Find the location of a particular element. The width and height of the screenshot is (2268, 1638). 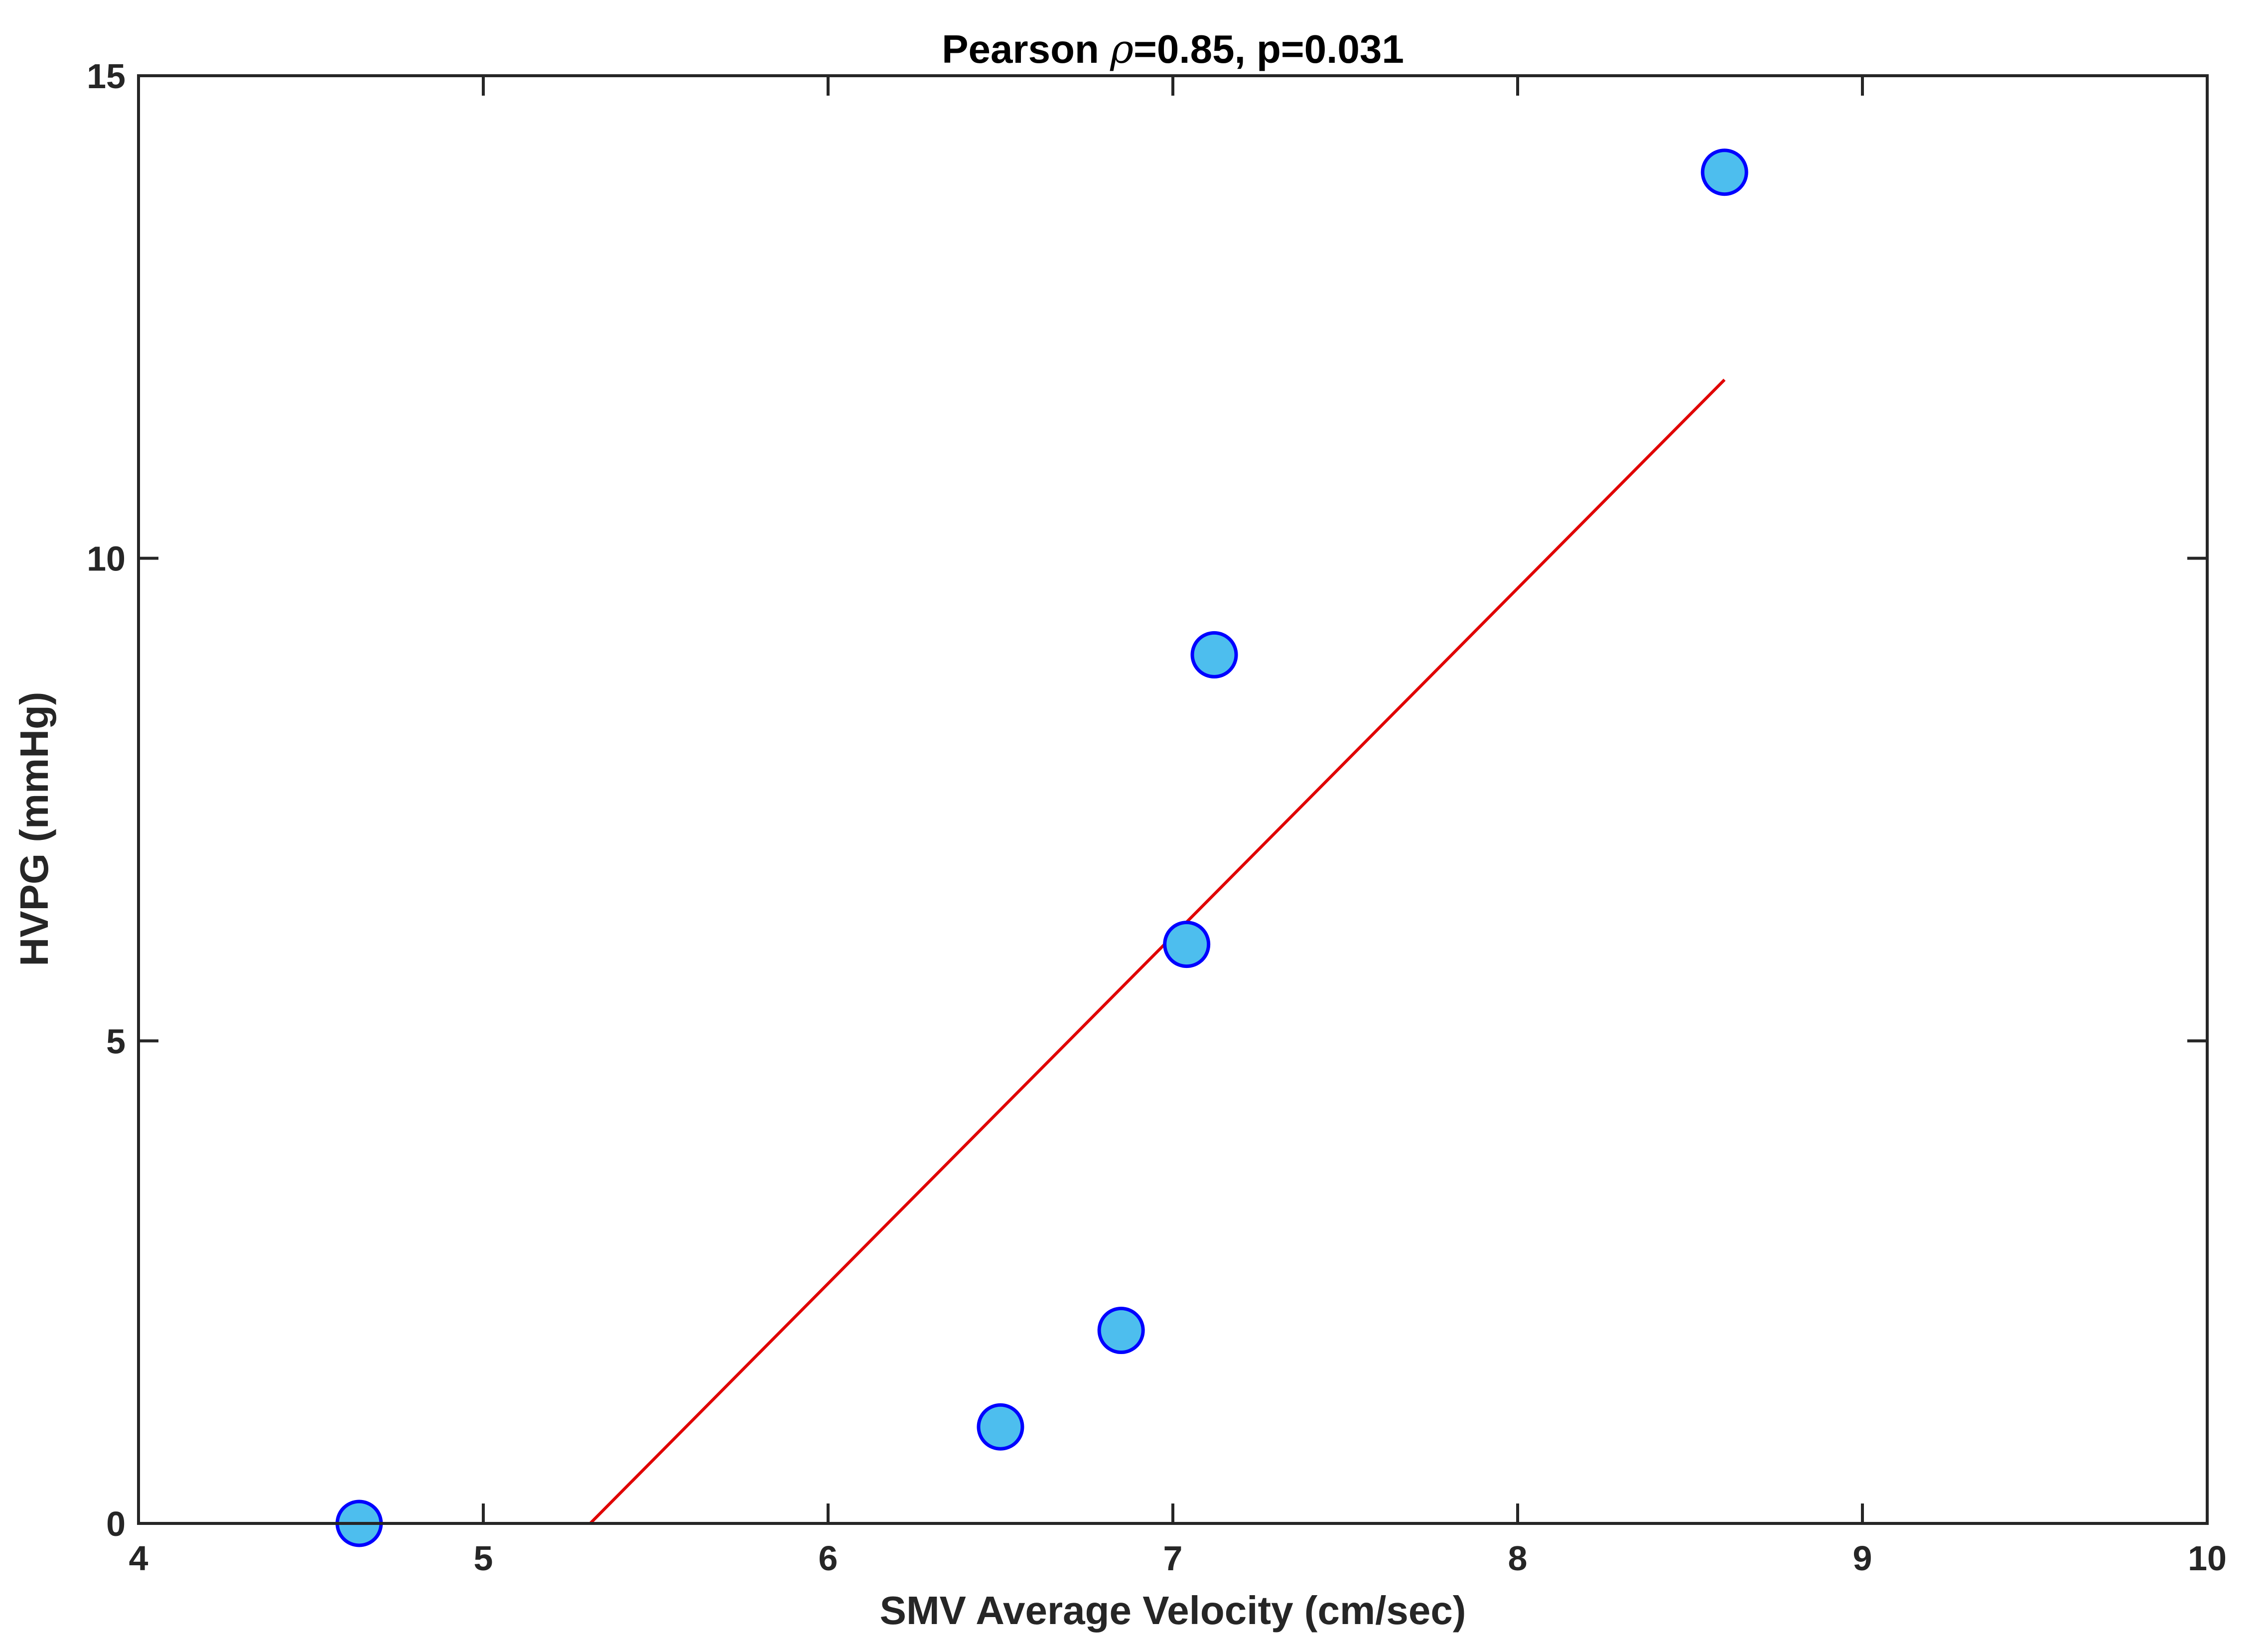

x-tick-label: 6 is located at coordinates (829, 1558).